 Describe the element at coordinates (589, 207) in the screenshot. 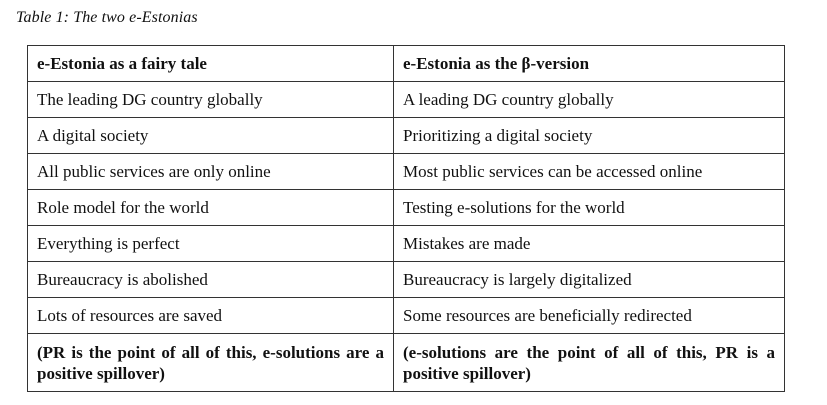

I see `table-cell: Testing e-solutions for the world` at that location.